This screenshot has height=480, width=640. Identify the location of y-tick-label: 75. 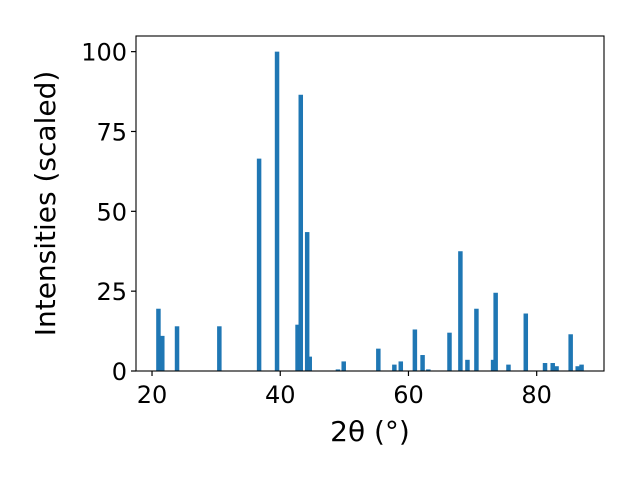
(111, 132).